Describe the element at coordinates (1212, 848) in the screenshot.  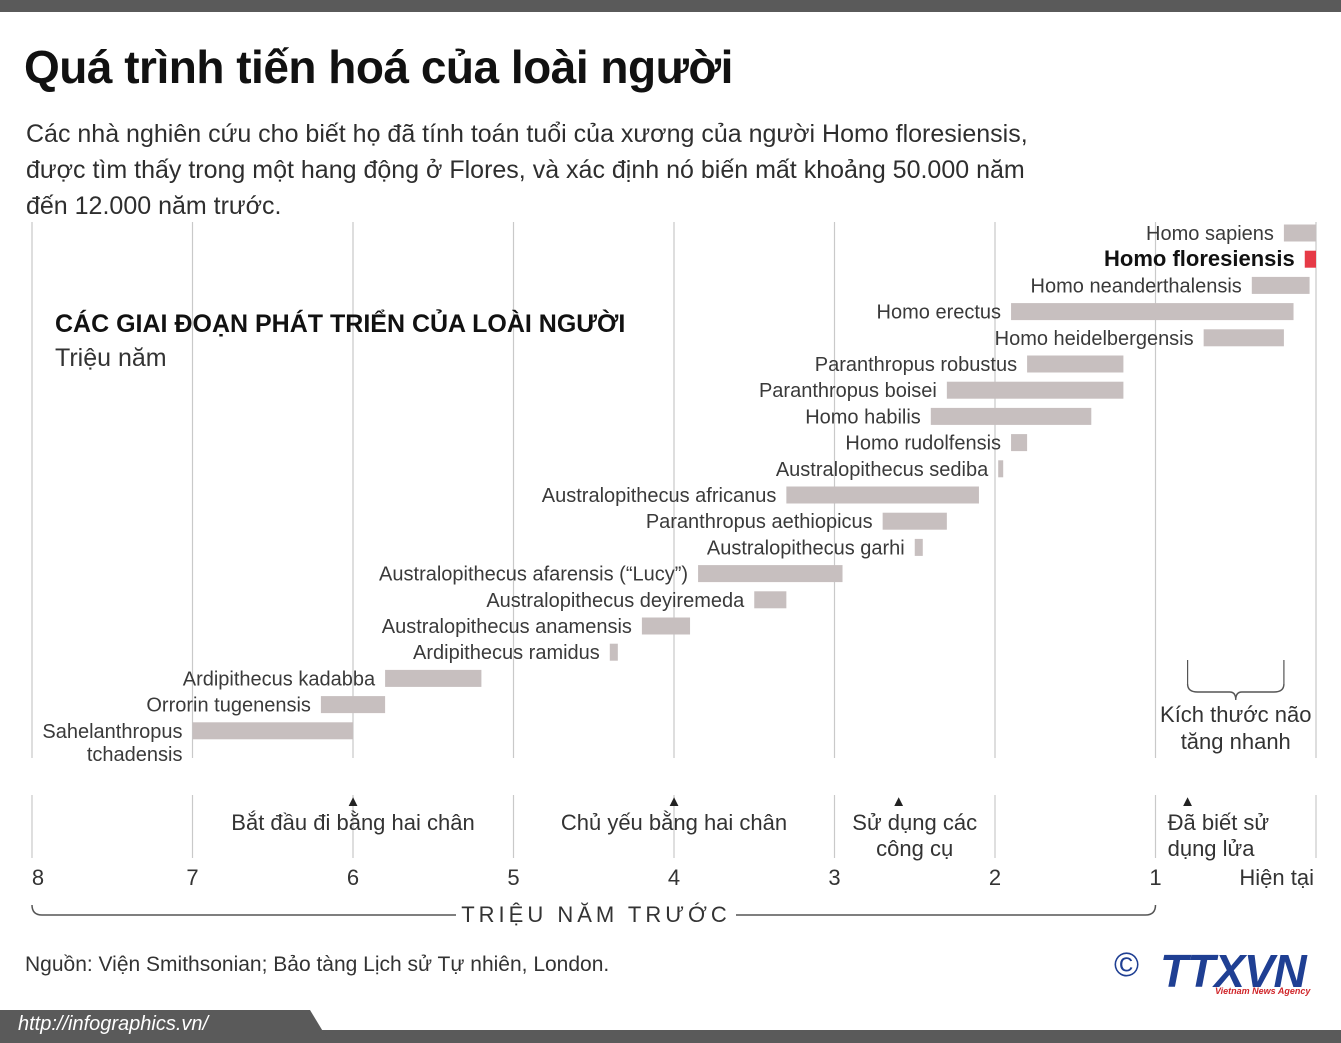
I see `milestone-label: dụng lửa` at that location.